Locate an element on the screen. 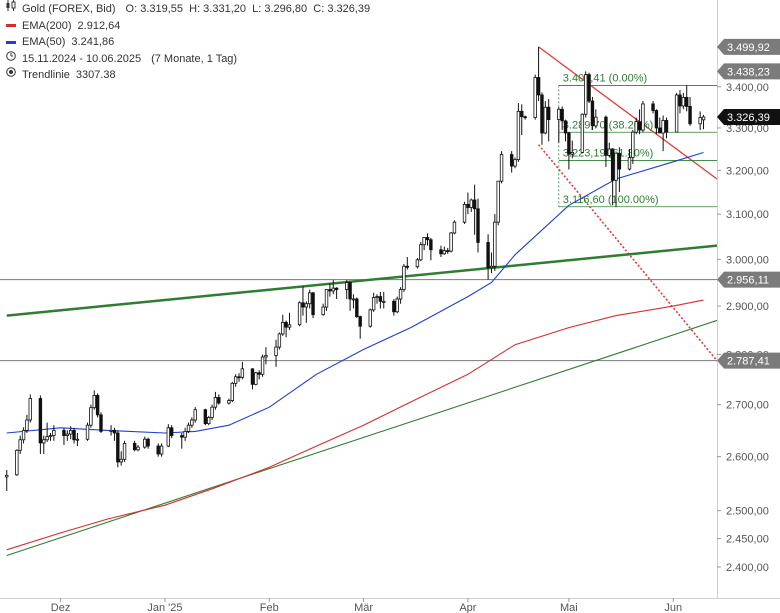  x-tick-label: Feb is located at coordinates (269, 607).